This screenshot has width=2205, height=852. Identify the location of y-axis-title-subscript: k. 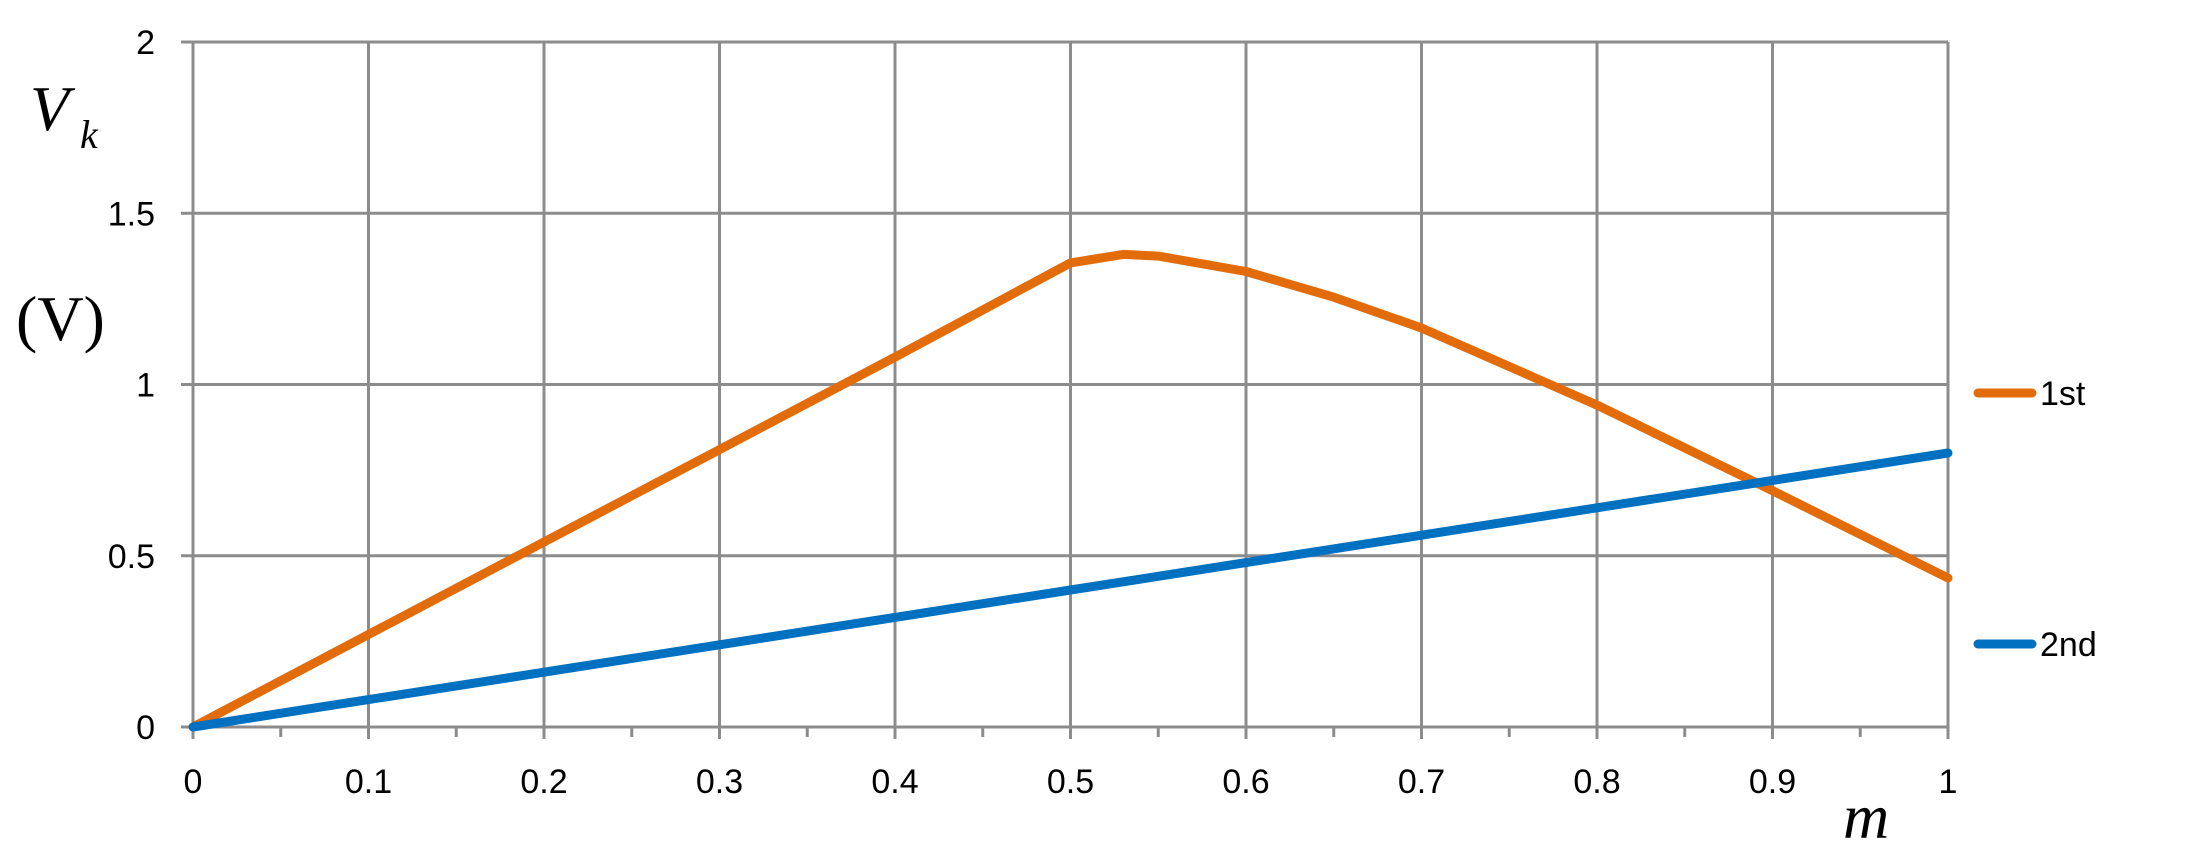
(89, 134).